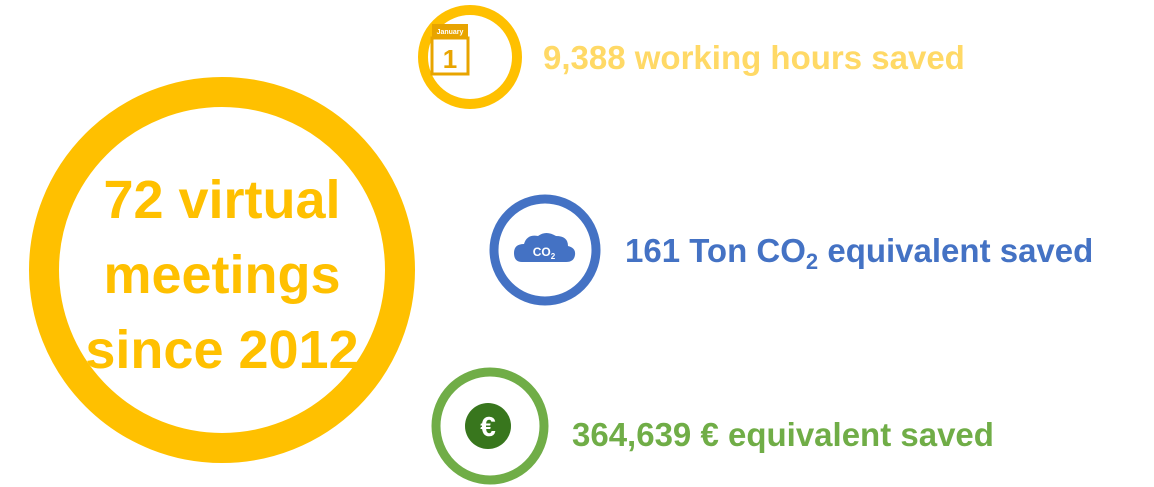 This screenshot has width=1154, height=487. I want to click on calendar-header, so click(450, 31).